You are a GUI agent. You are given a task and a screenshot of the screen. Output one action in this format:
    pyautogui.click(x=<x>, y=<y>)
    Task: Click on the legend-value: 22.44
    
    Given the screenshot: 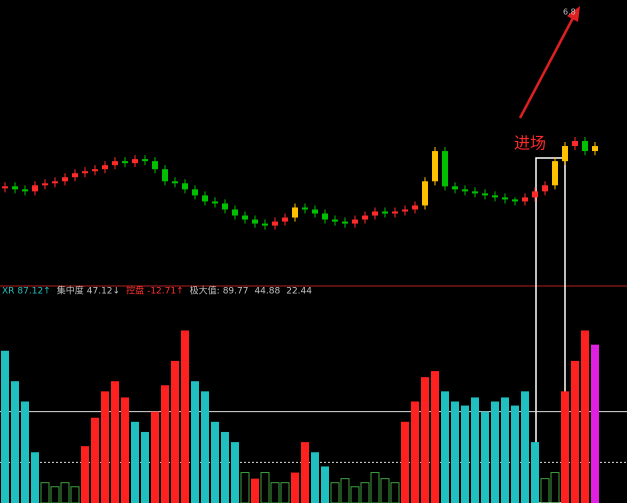 What is the action you would take?
    pyautogui.click(x=299, y=292)
    